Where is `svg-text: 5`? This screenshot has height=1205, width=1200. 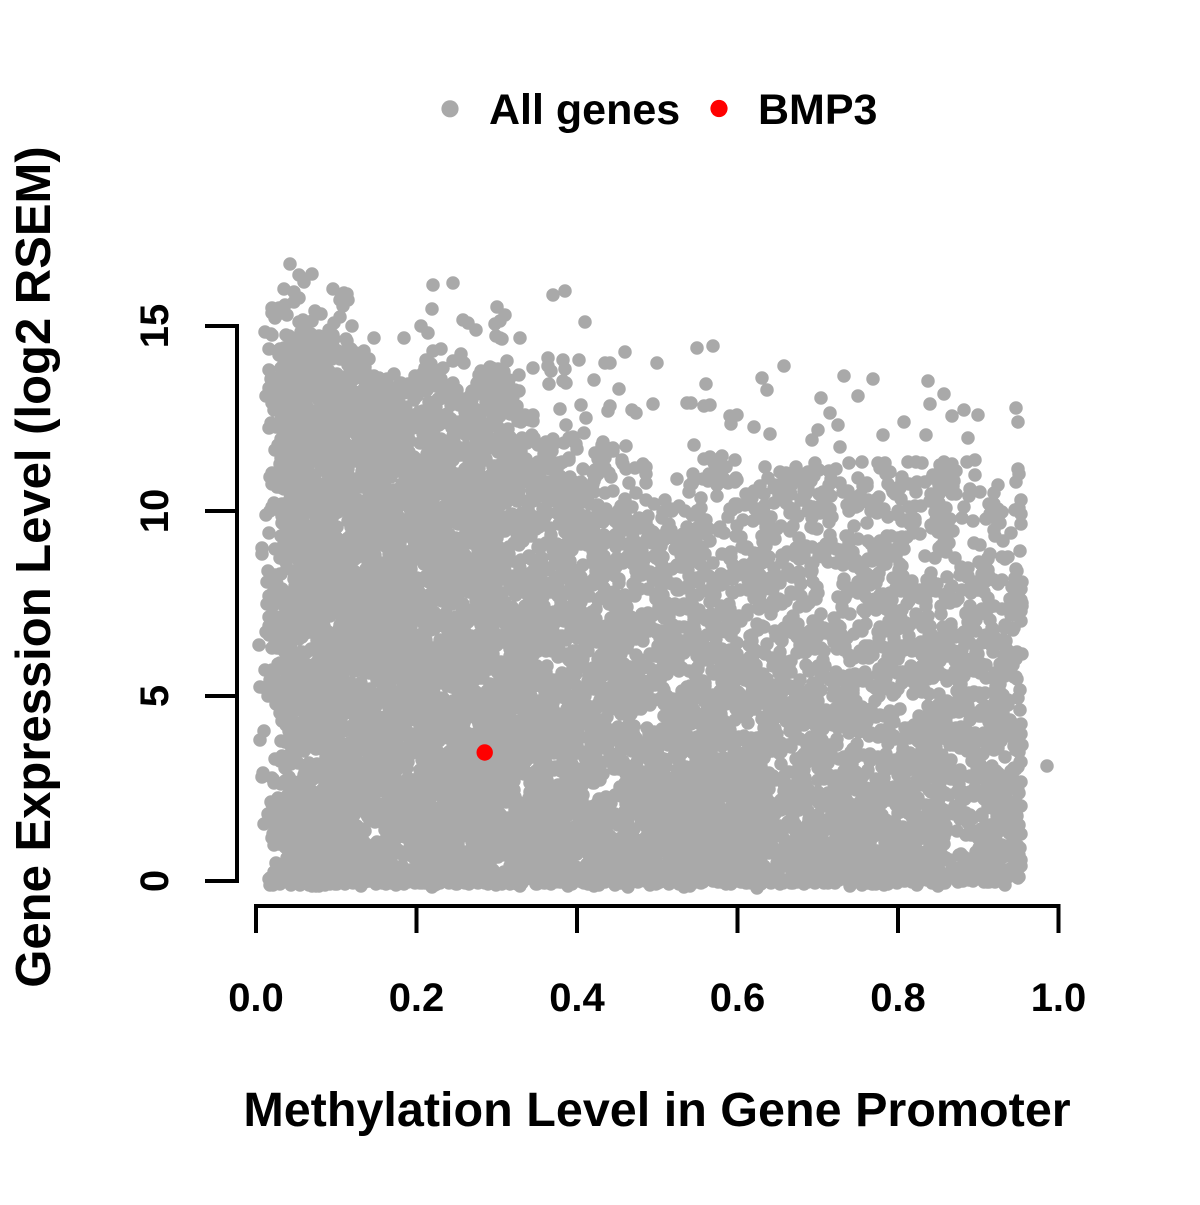
svg-text: 5 is located at coordinates (155, 696).